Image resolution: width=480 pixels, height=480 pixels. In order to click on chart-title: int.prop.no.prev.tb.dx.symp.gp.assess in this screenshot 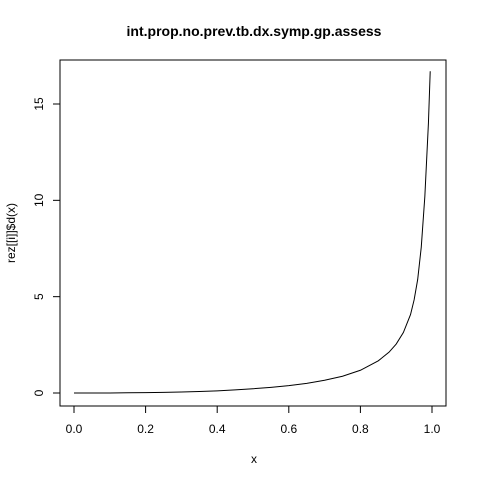, I will do `click(254, 31)`.